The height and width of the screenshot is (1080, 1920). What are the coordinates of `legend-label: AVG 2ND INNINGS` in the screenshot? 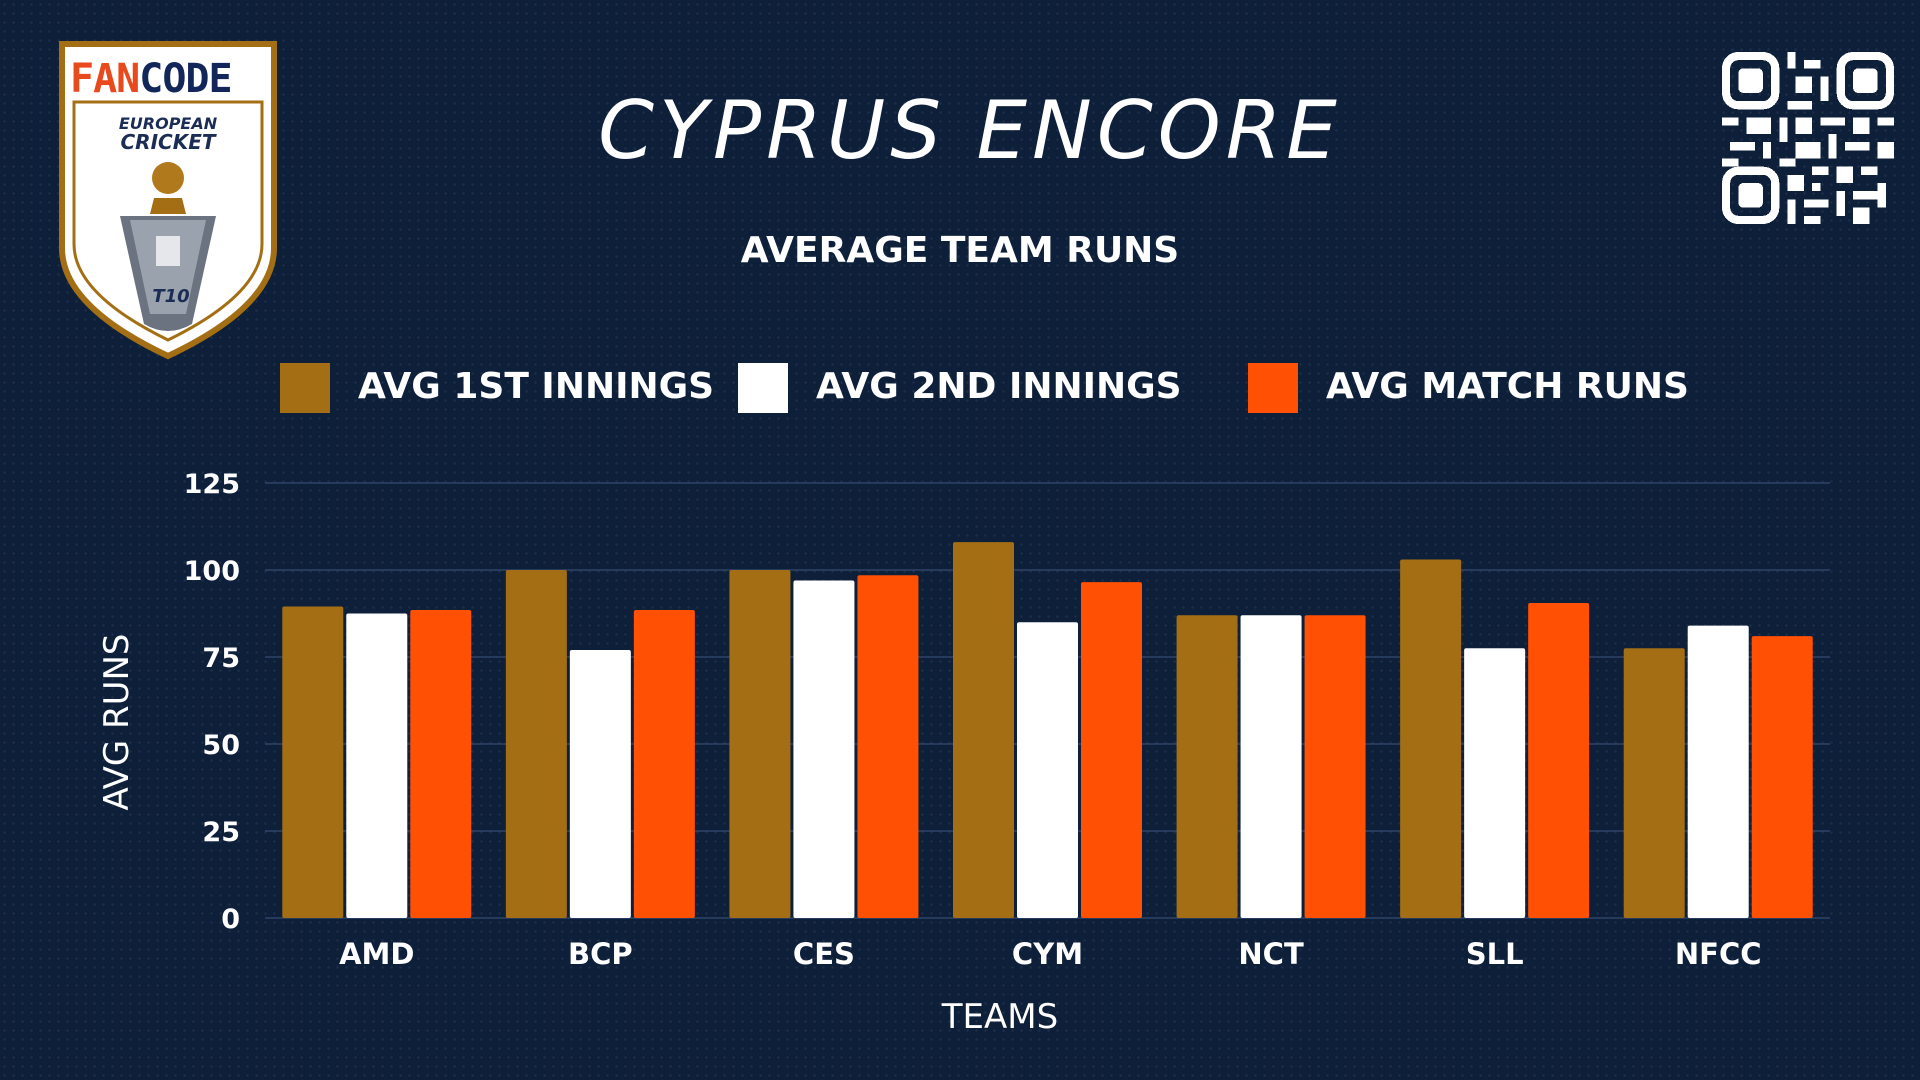 It's located at (999, 386).